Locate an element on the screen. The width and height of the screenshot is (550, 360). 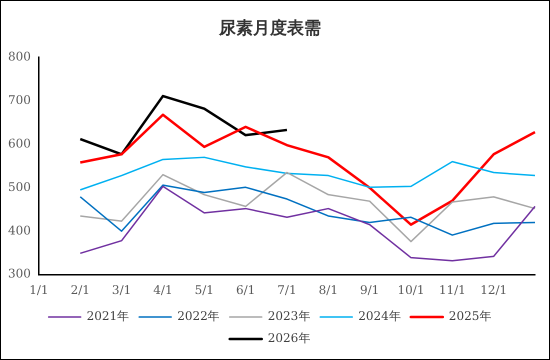
x-tick-label: 12/1 is located at coordinates (494, 289).